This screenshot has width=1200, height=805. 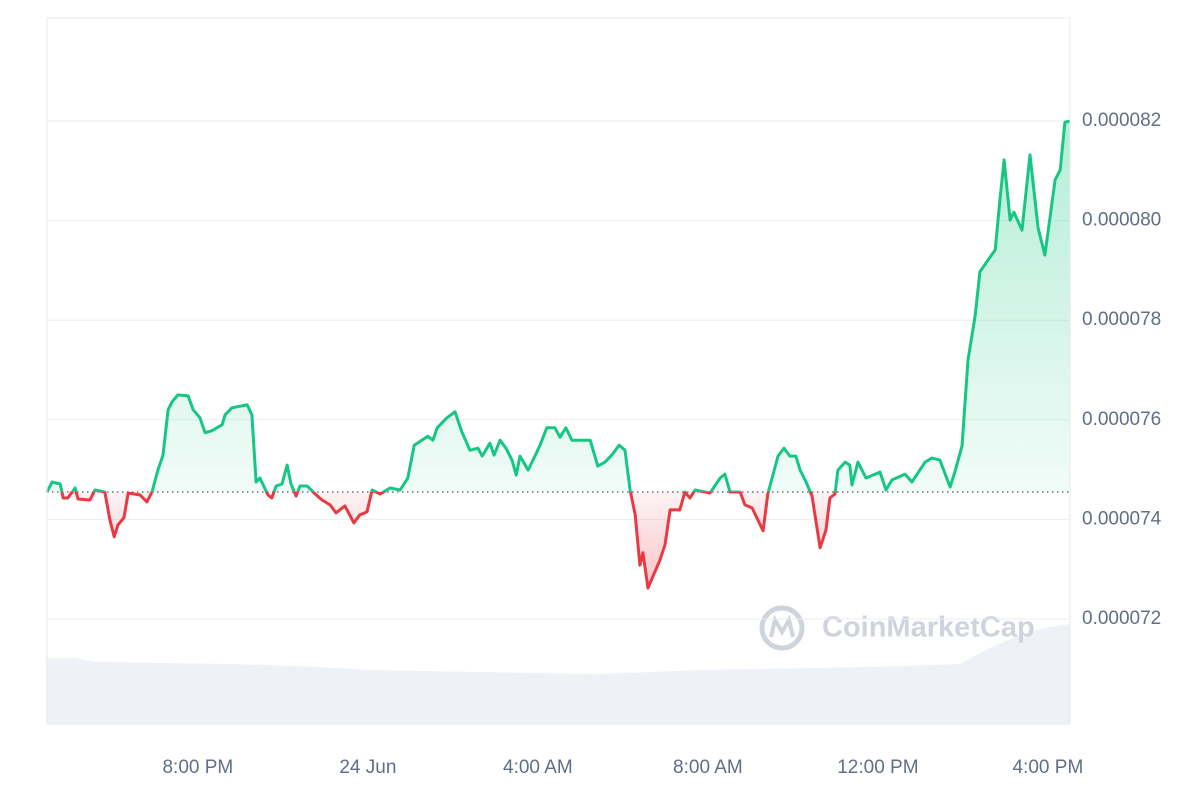 What do you see at coordinates (538, 767) in the screenshot?
I see `x-tick-label: 4:00 AM` at bounding box center [538, 767].